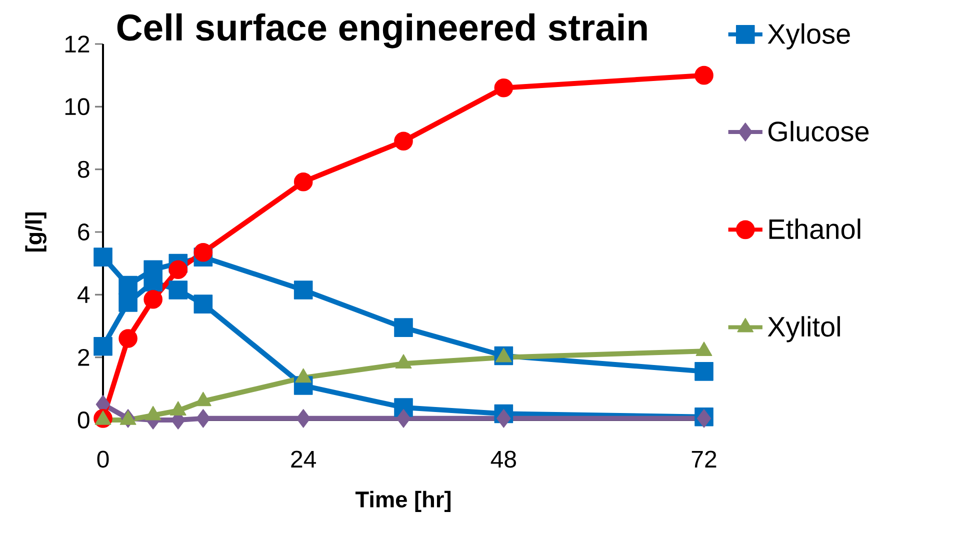  I want to click on y-tick-label: 12, so click(77, 44).